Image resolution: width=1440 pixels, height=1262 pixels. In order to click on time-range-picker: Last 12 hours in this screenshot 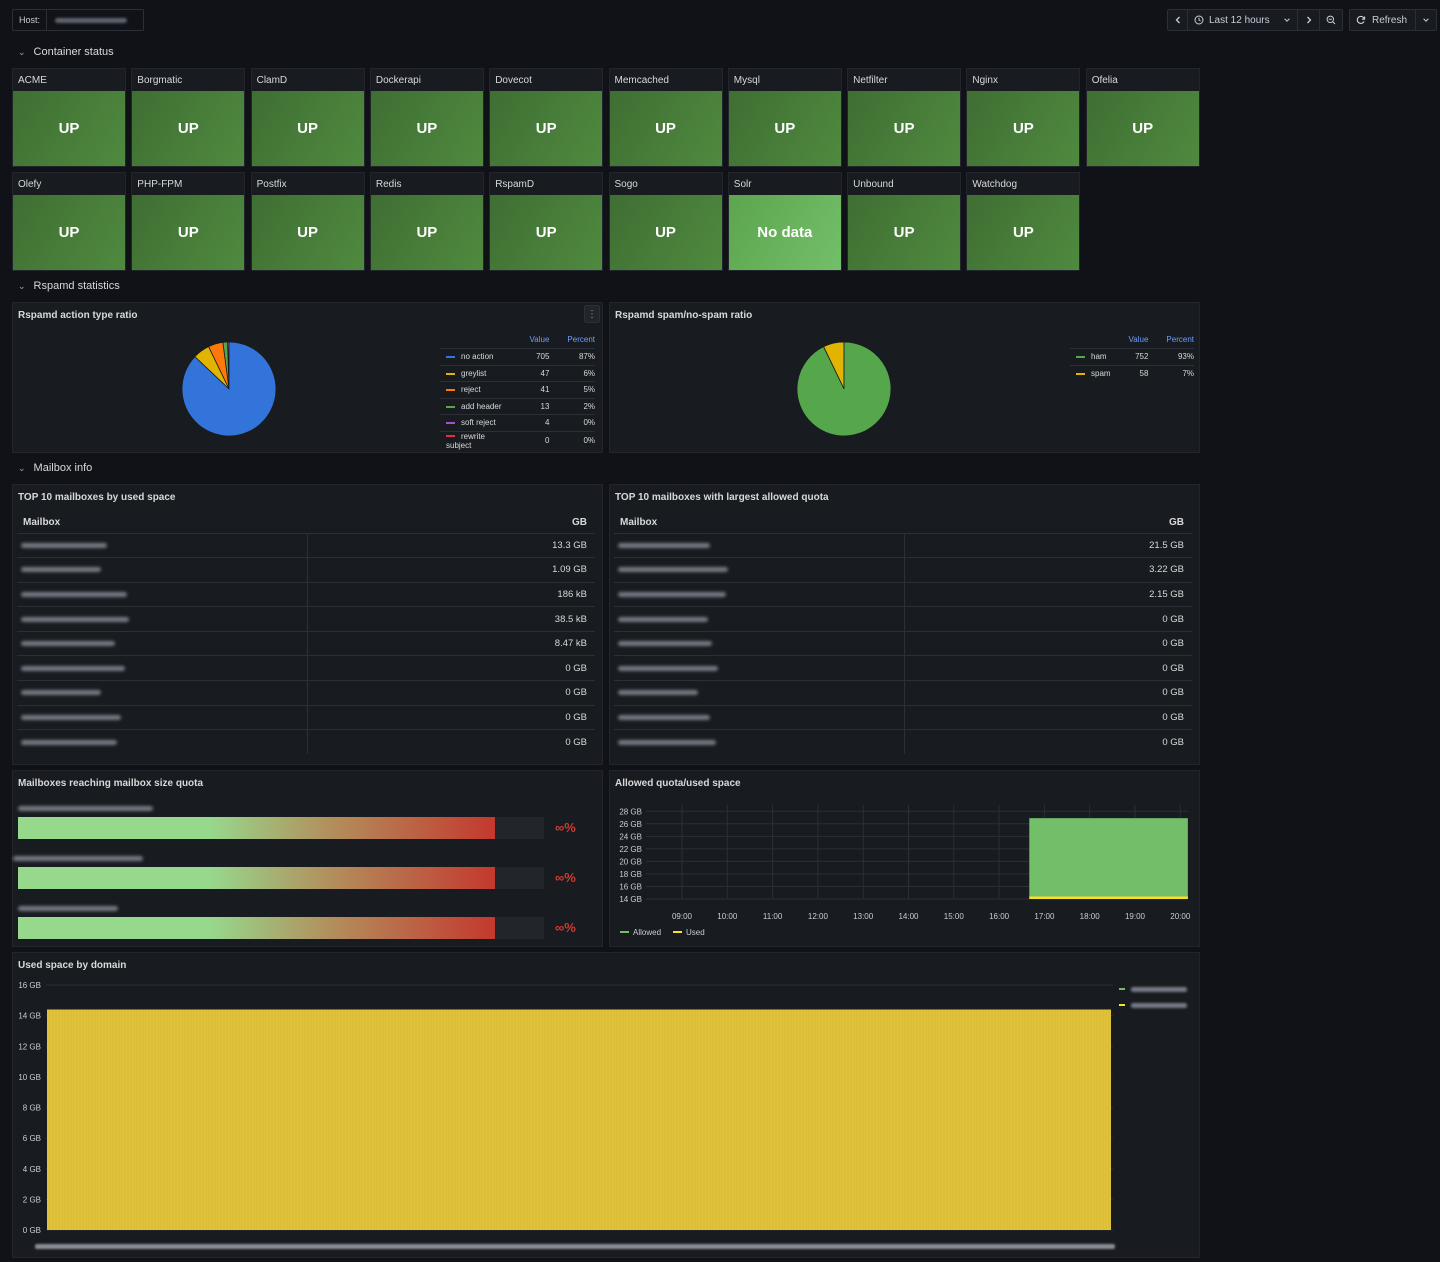, I will do `click(1243, 20)`.